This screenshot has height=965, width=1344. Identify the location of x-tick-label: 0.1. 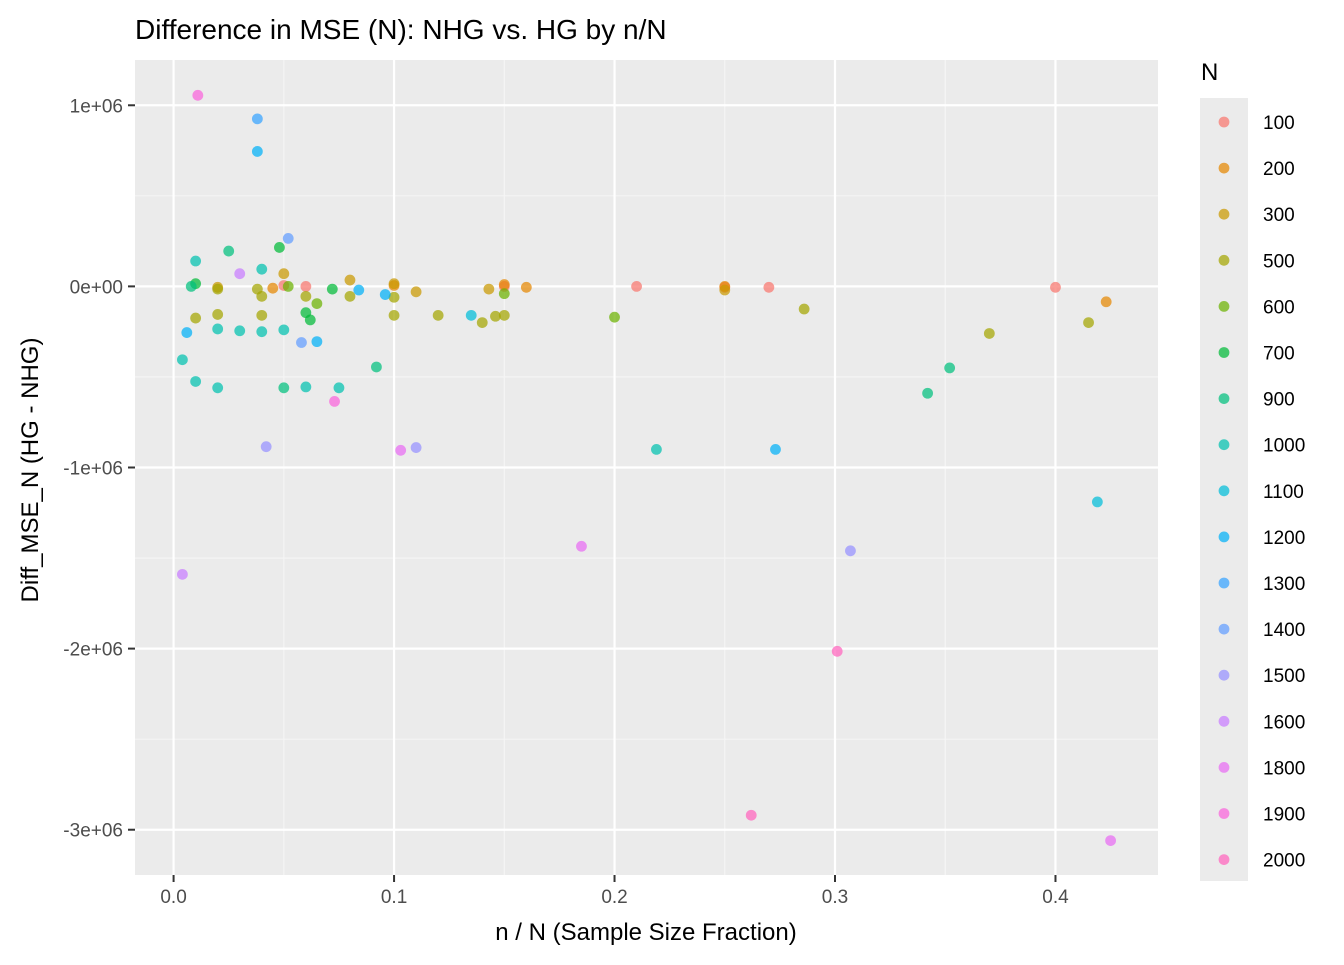
(394, 897).